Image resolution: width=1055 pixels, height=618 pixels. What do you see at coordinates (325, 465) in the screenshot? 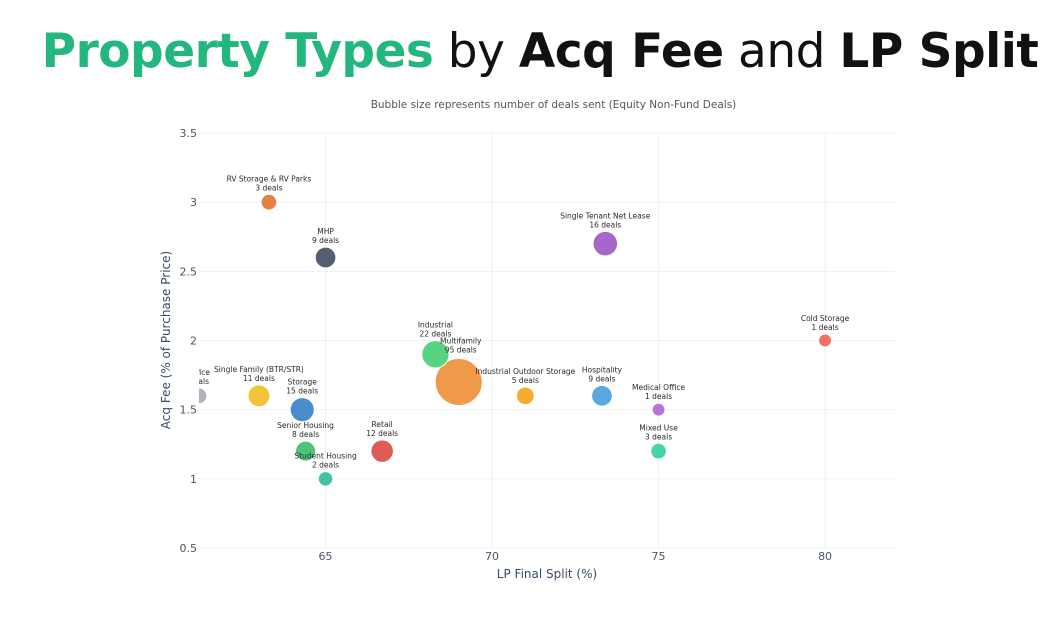
I see `bubble-deals-label: 2 deals` at bounding box center [325, 465].